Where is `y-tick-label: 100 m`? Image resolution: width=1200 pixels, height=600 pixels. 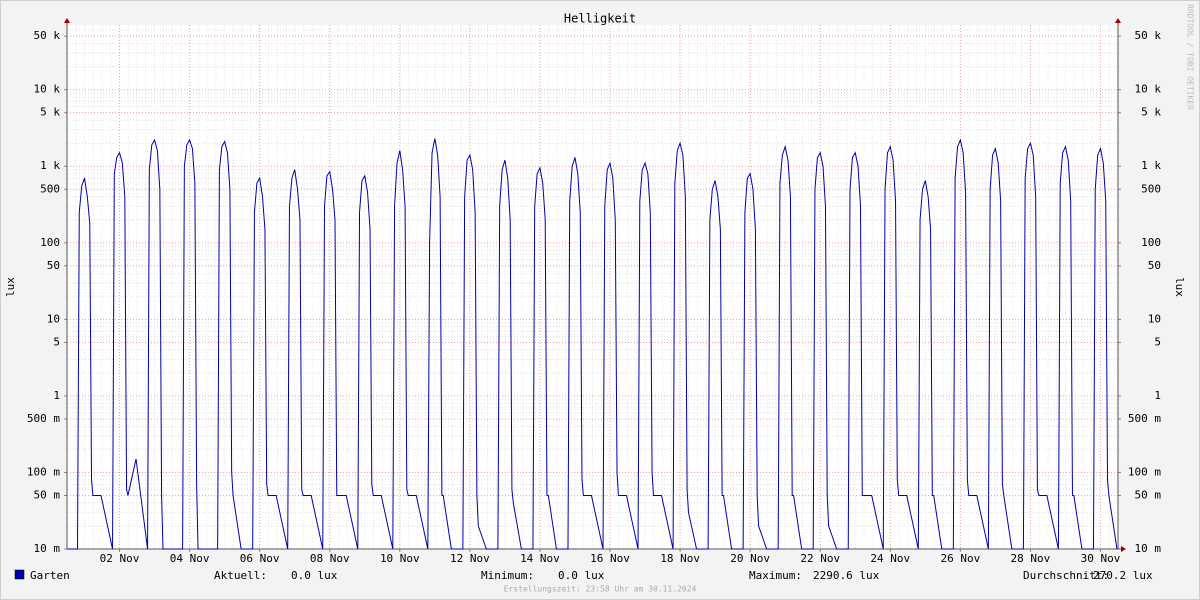
y-tick-label: 100 m is located at coordinates (43, 471).